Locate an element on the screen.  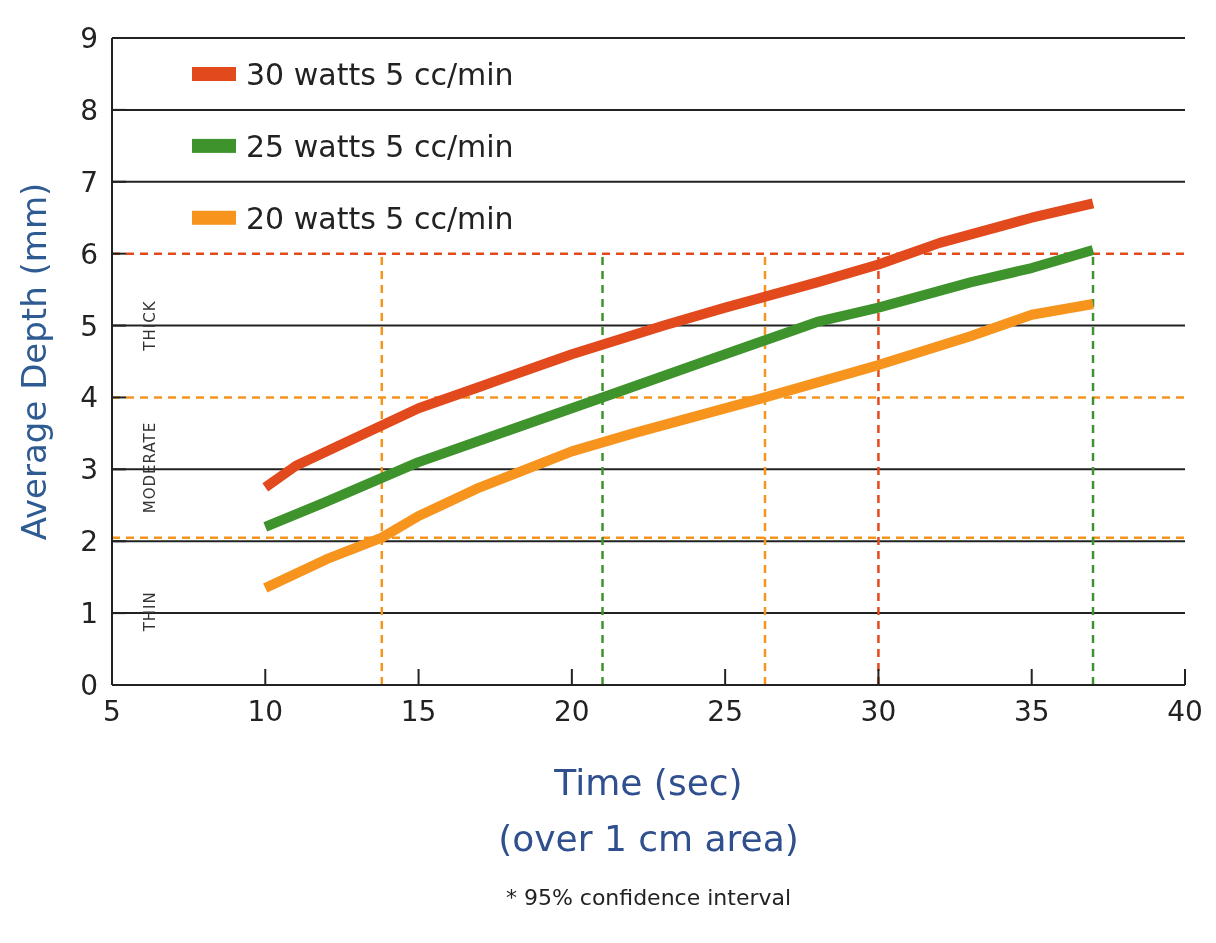
x-tick-label: 30 is located at coordinates (878, 711).